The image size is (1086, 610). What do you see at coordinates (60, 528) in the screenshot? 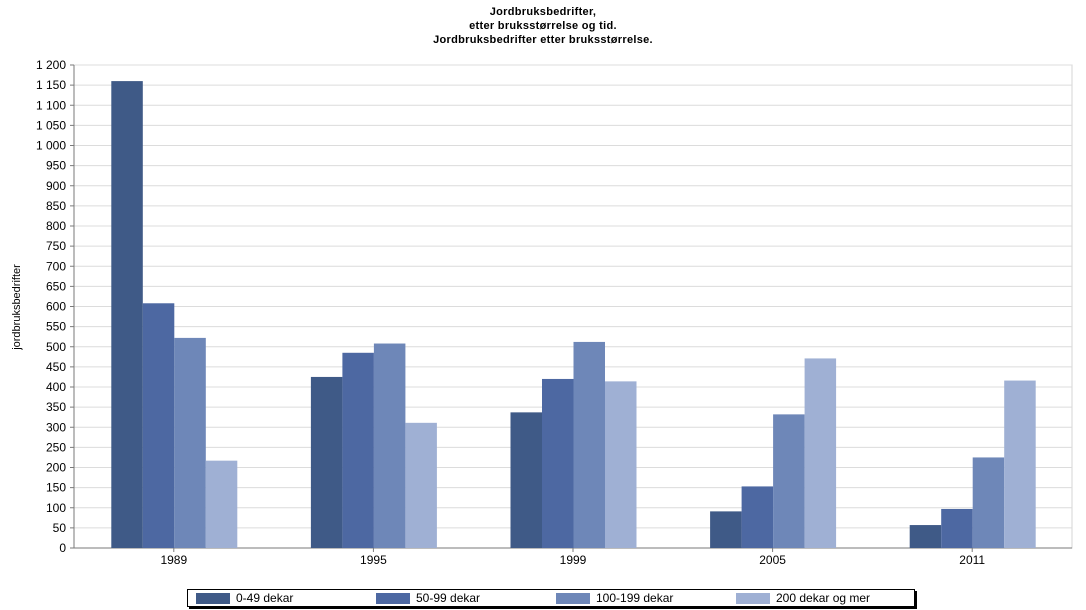
I see `y-tick-label: 50` at bounding box center [60, 528].